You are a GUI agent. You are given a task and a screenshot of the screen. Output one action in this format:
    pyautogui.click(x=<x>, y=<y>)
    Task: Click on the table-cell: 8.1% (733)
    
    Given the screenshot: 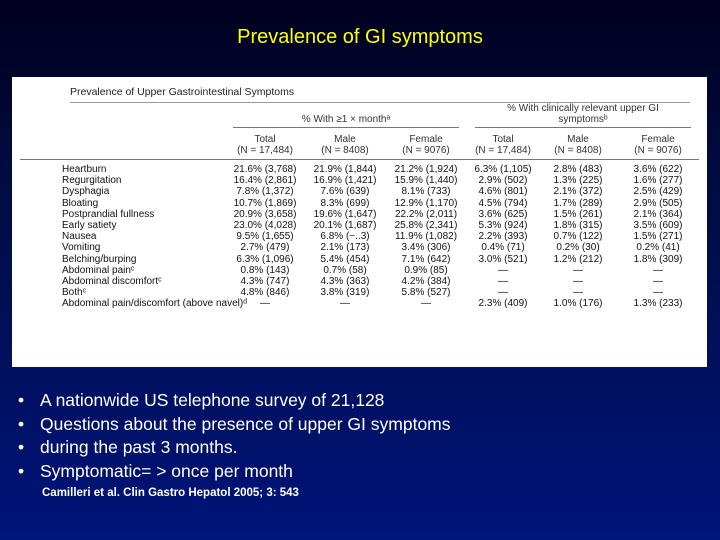 What is the action you would take?
    pyautogui.click(x=426, y=192)
    